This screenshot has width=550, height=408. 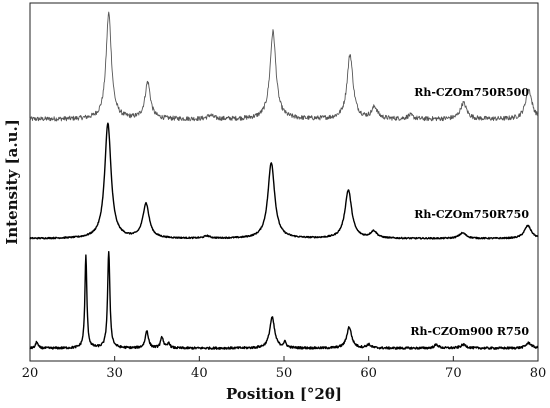 I want to click on series-label-2: Rh-CZOm750R750, so click(x=471, y=214).